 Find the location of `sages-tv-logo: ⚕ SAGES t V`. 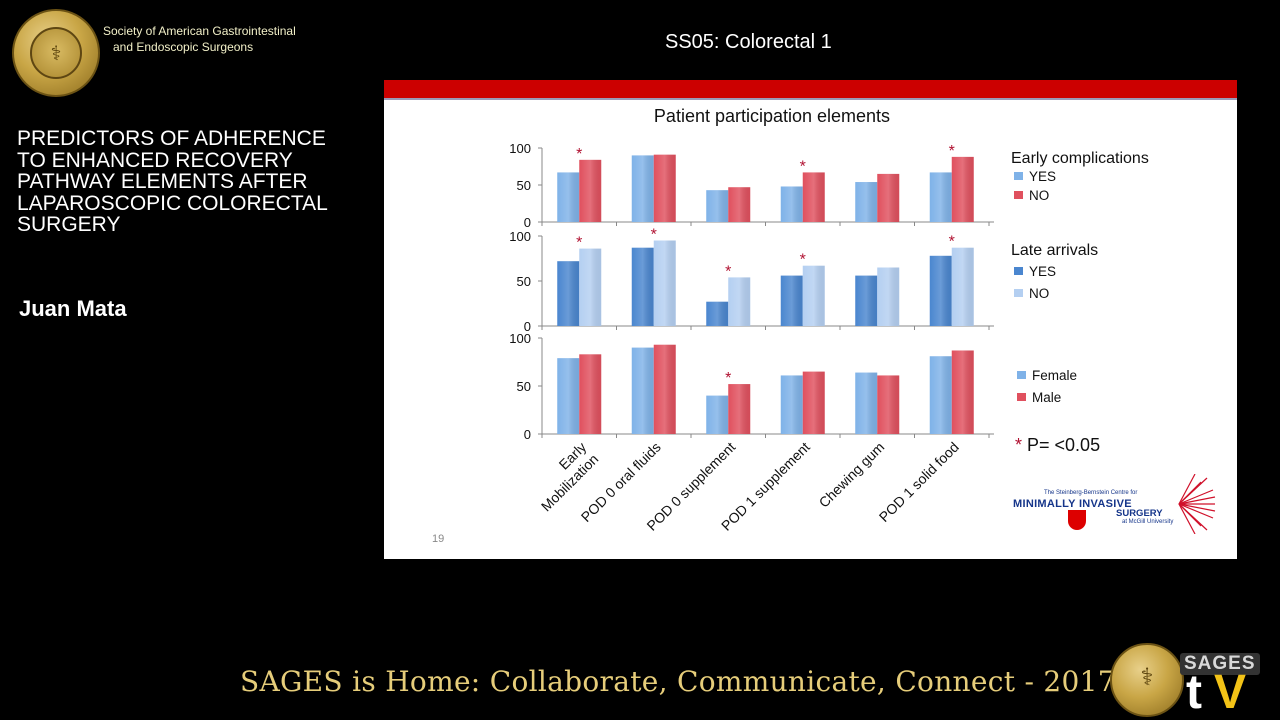

sages-tv-logo: ⚕ SAGES t V is located at coordinates (1192, 680).